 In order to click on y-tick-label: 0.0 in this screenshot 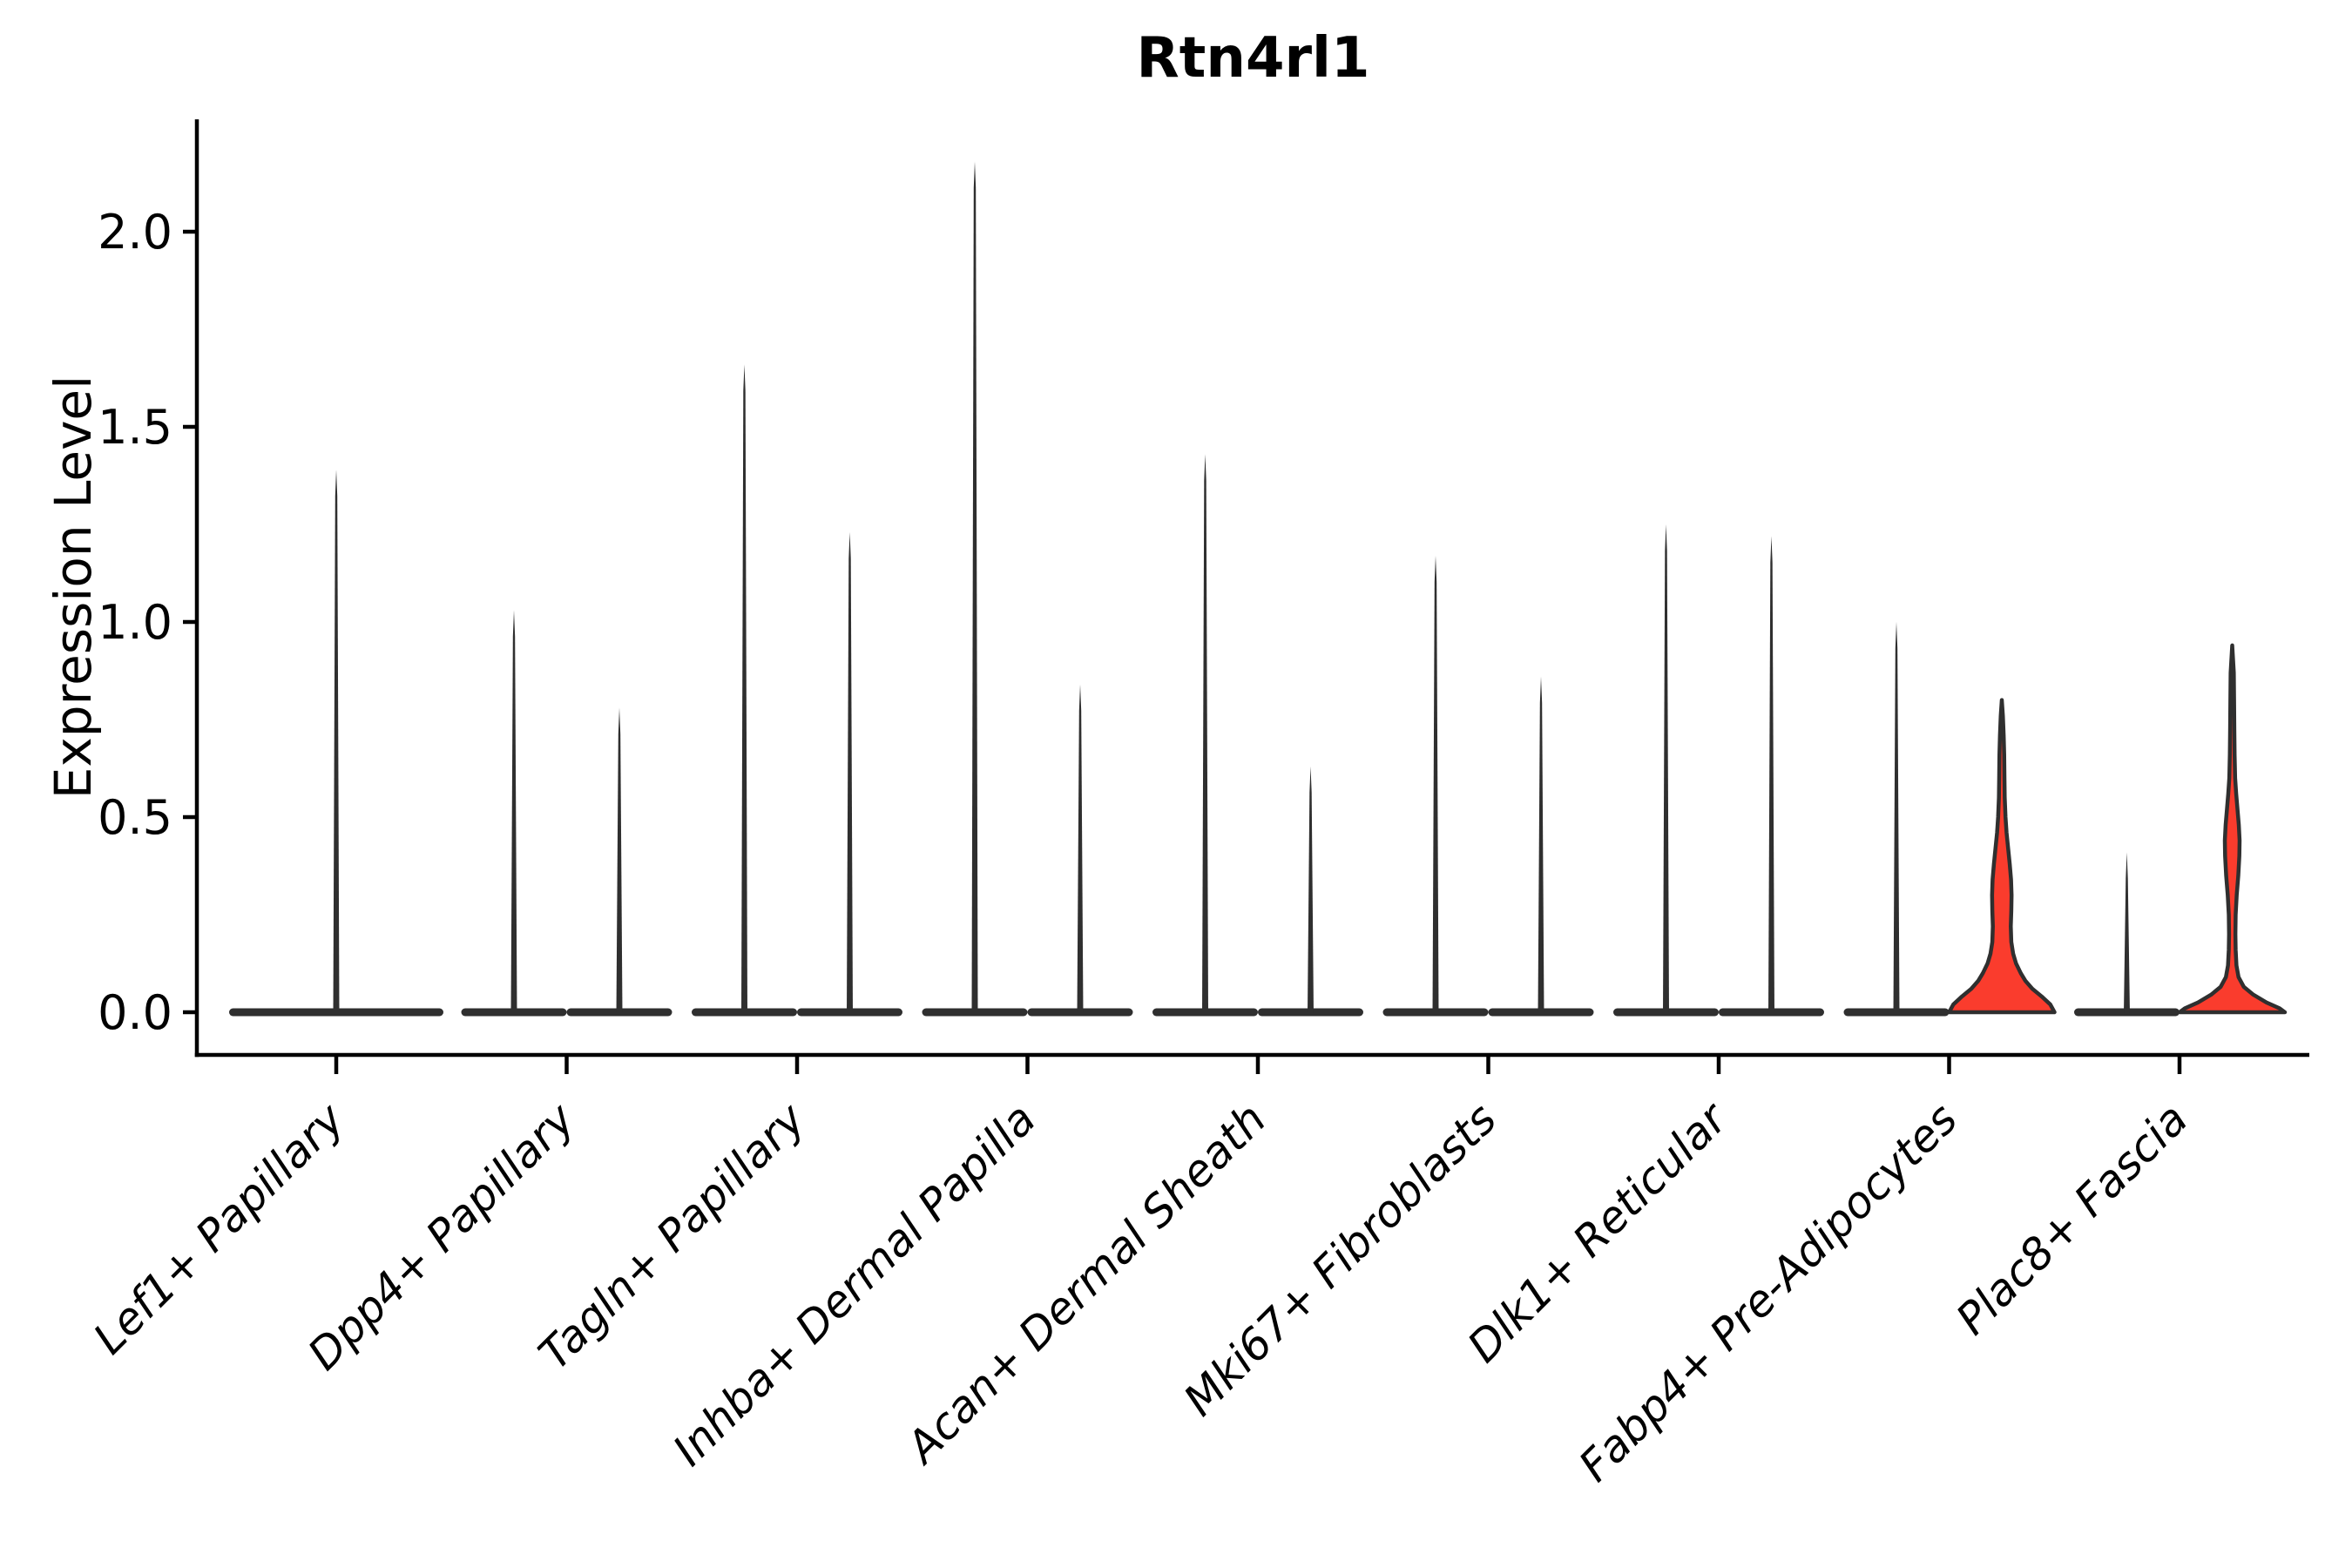, I will do `click(135, 1013)`.